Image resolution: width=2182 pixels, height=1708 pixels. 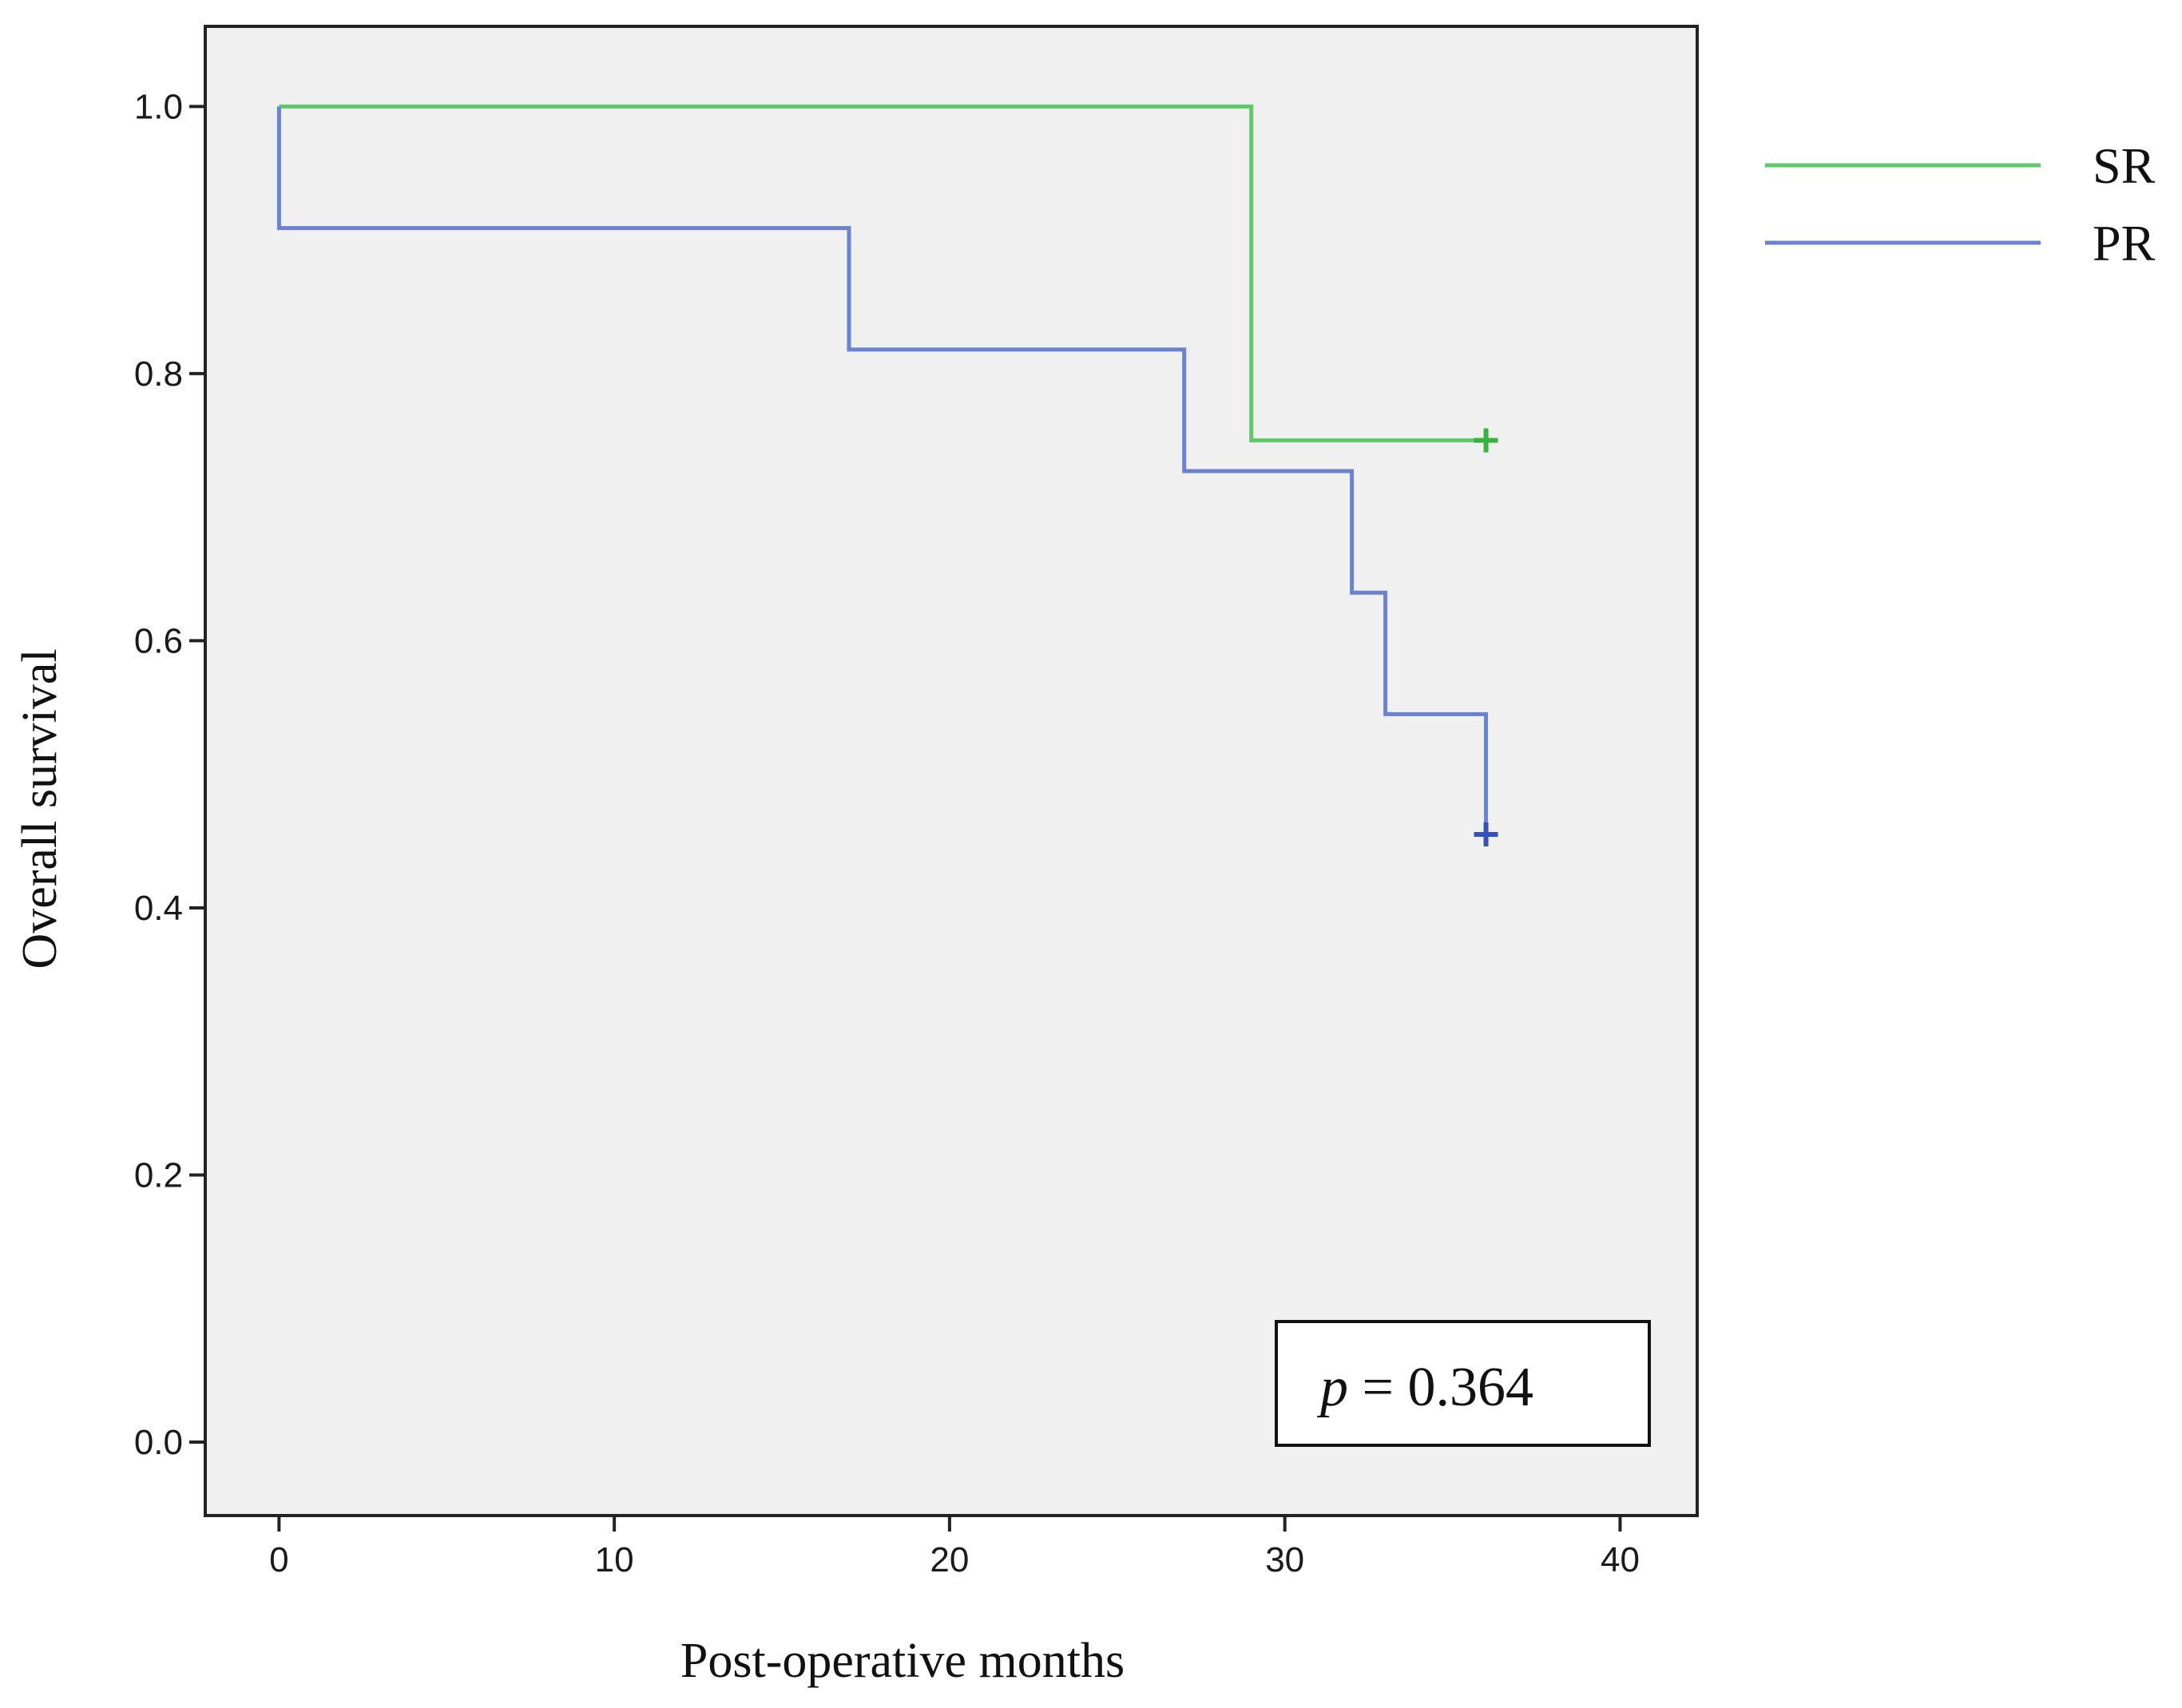 I want to click on legend: SR PR, so click(x=1960, y=204).